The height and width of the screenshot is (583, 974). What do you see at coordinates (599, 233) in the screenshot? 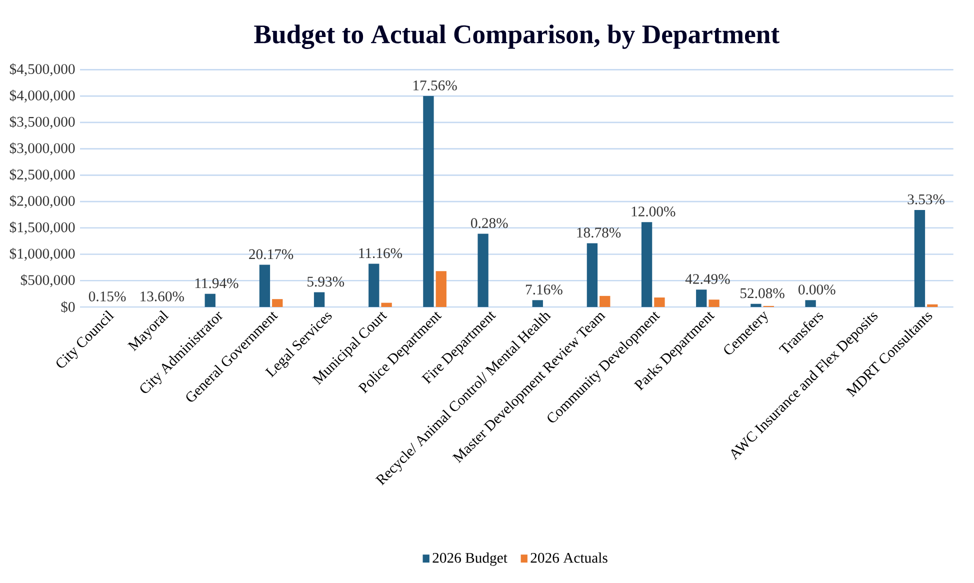
I see `annotation: 18.78%` at bounding box center [599, 233].